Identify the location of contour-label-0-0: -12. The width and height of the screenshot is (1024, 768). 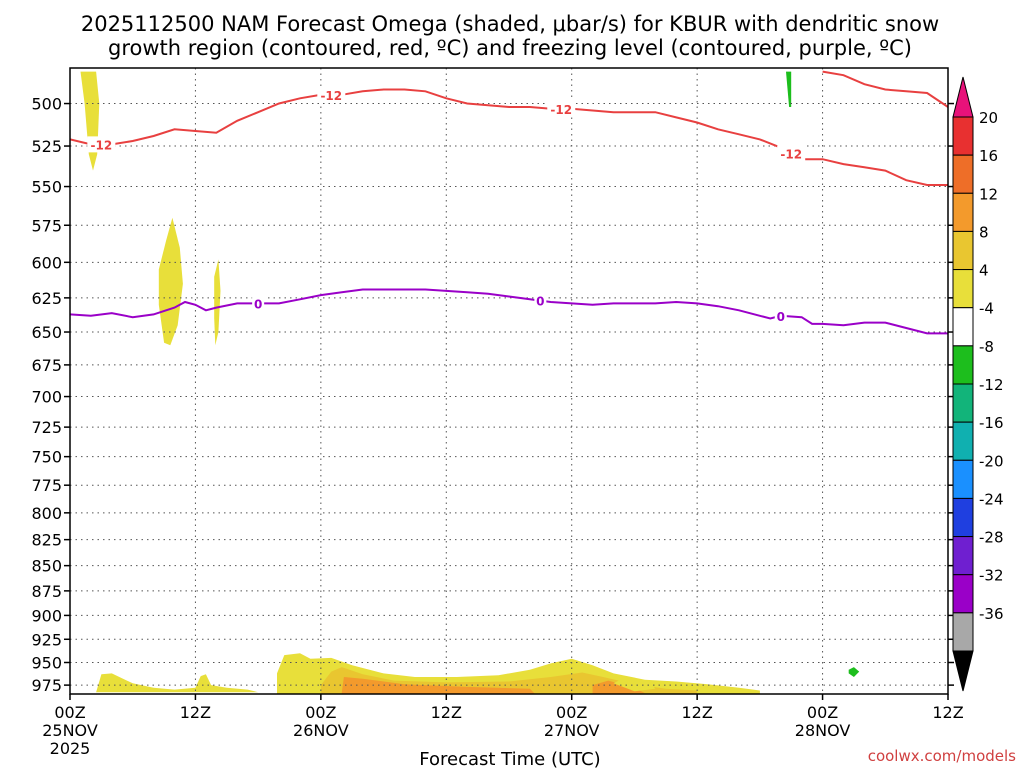
(102, 145).